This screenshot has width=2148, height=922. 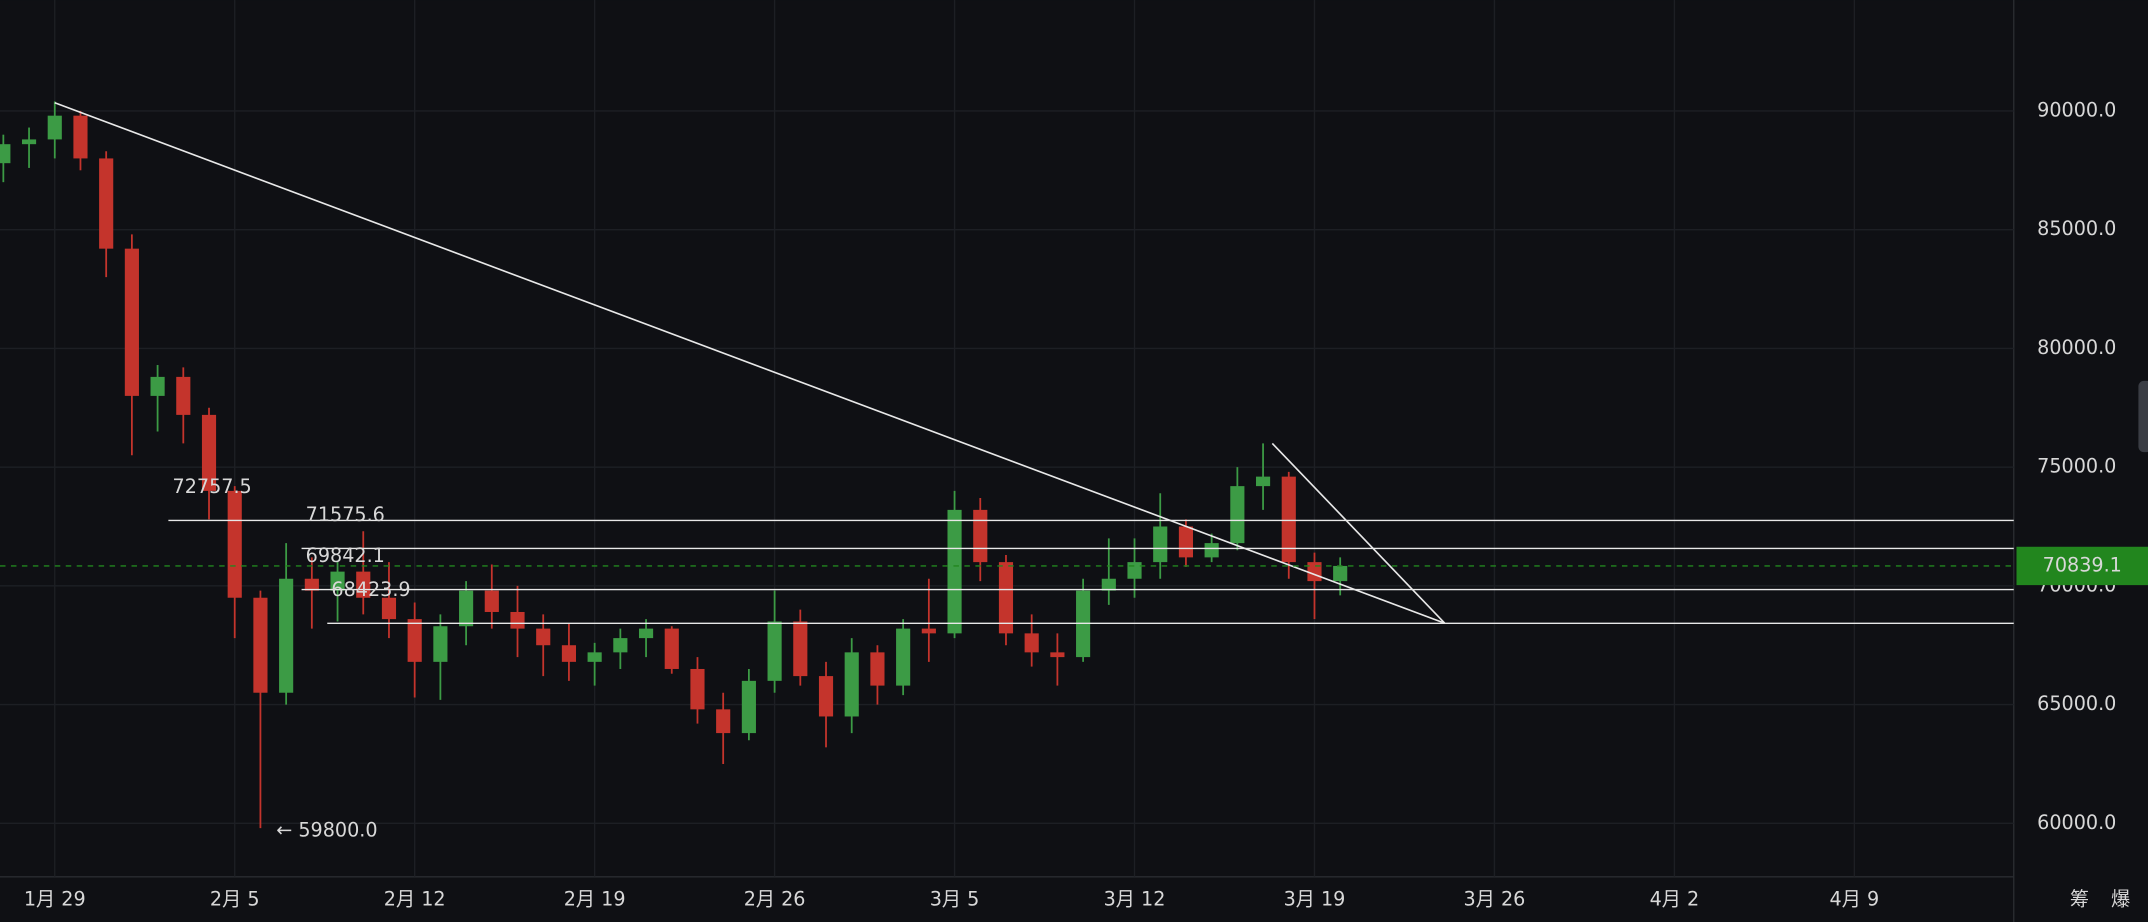 I want to click on x-tick-label: 4月 9, so click(x=1855, y=899).